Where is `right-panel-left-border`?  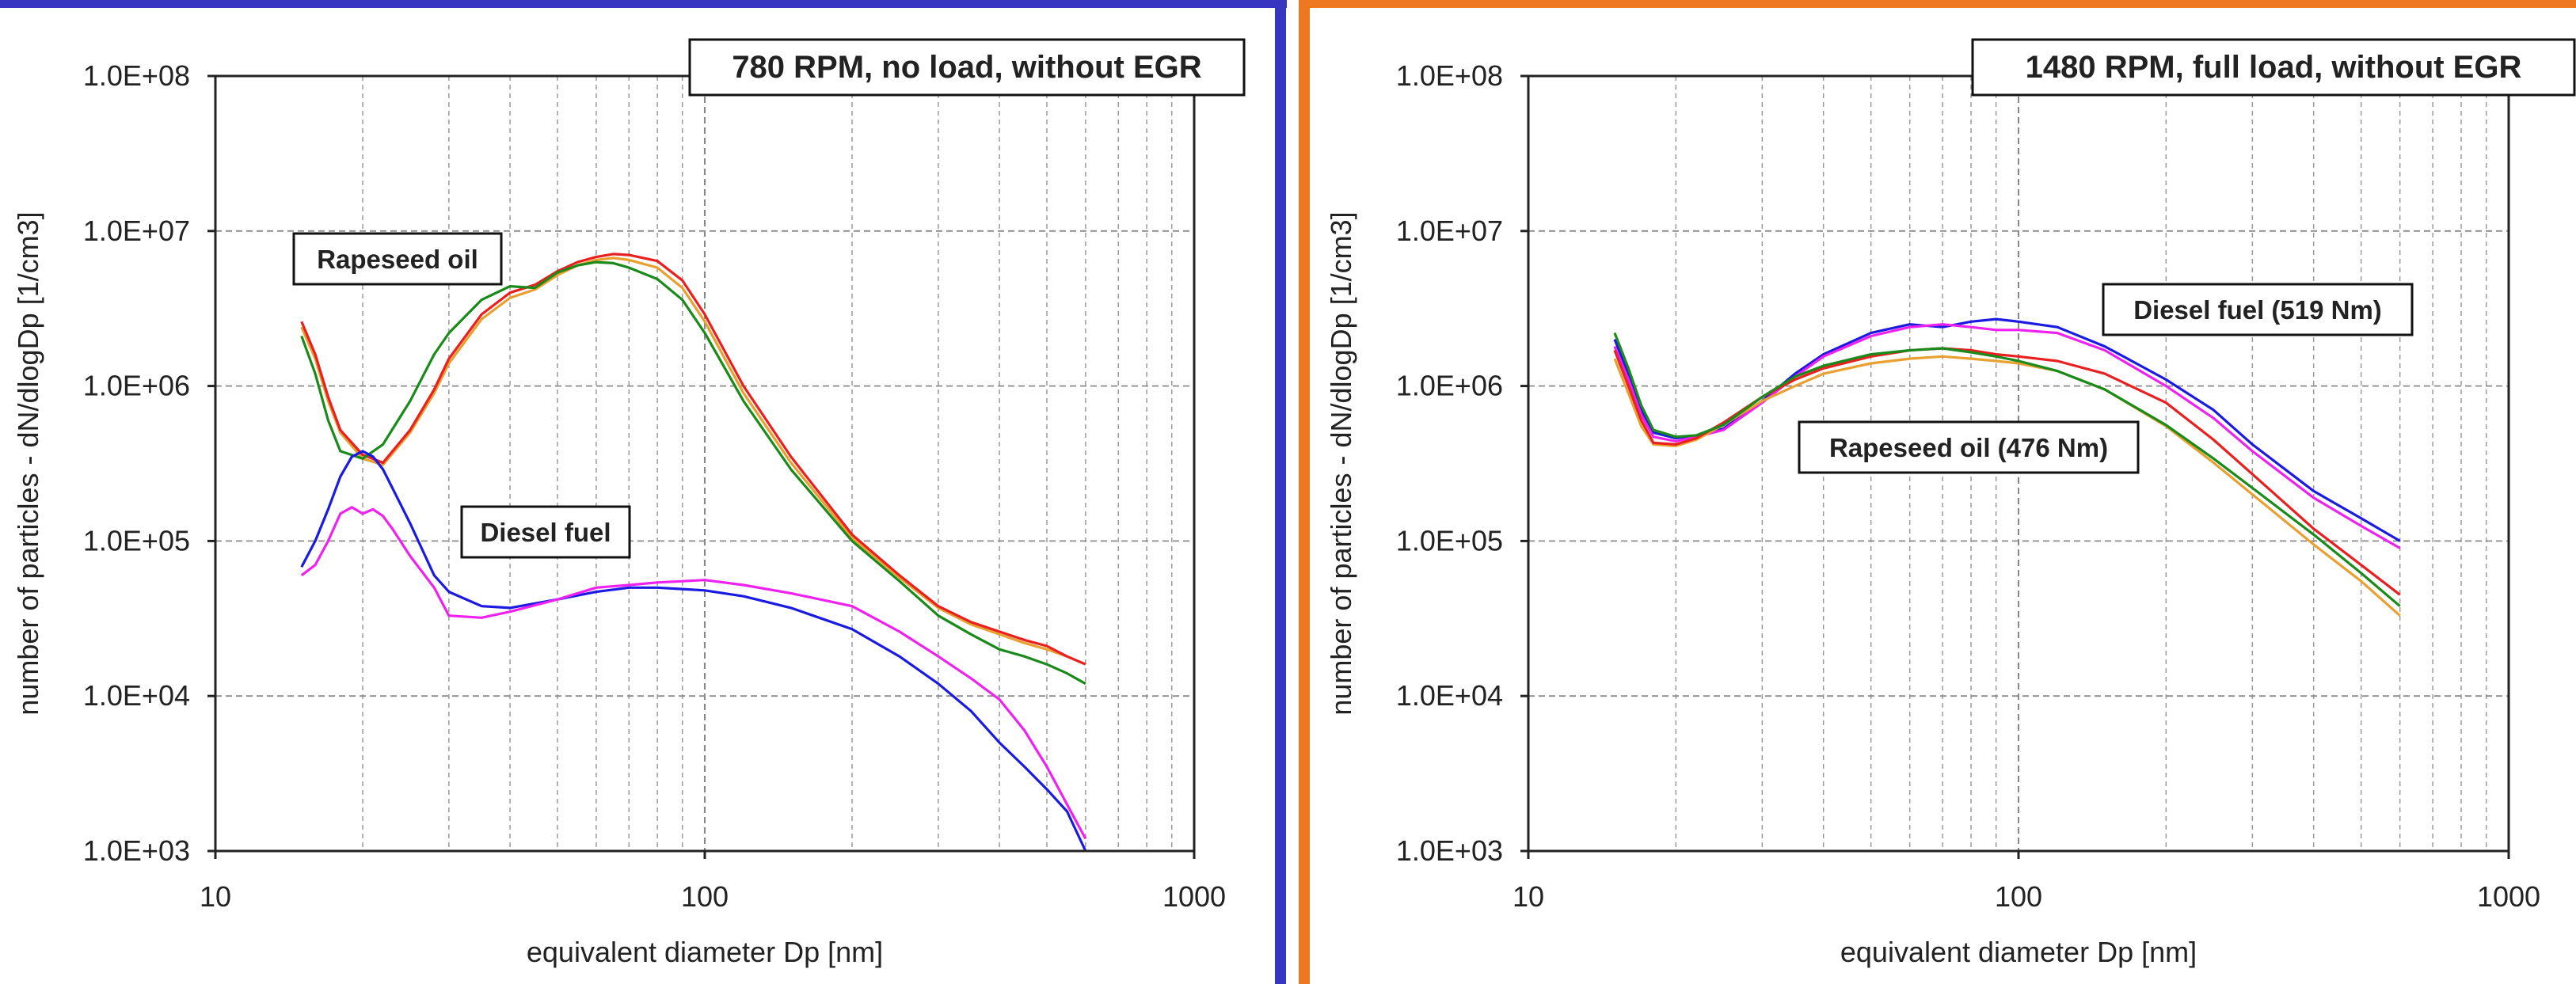 right-panel-left-border is located at coordinates (1304, 492).